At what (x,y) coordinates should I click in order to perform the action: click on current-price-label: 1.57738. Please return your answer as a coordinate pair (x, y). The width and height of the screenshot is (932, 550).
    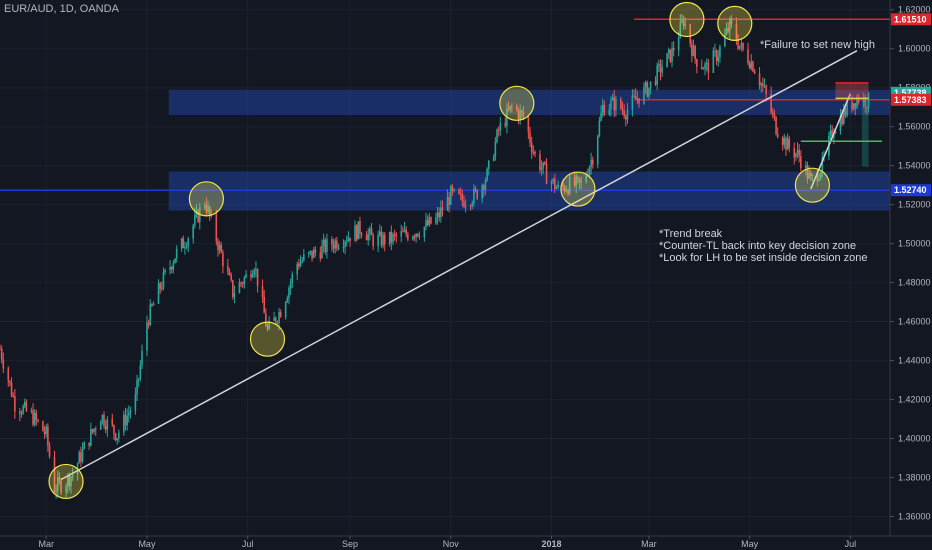
    Looking at the image, I should click on (910, 93).